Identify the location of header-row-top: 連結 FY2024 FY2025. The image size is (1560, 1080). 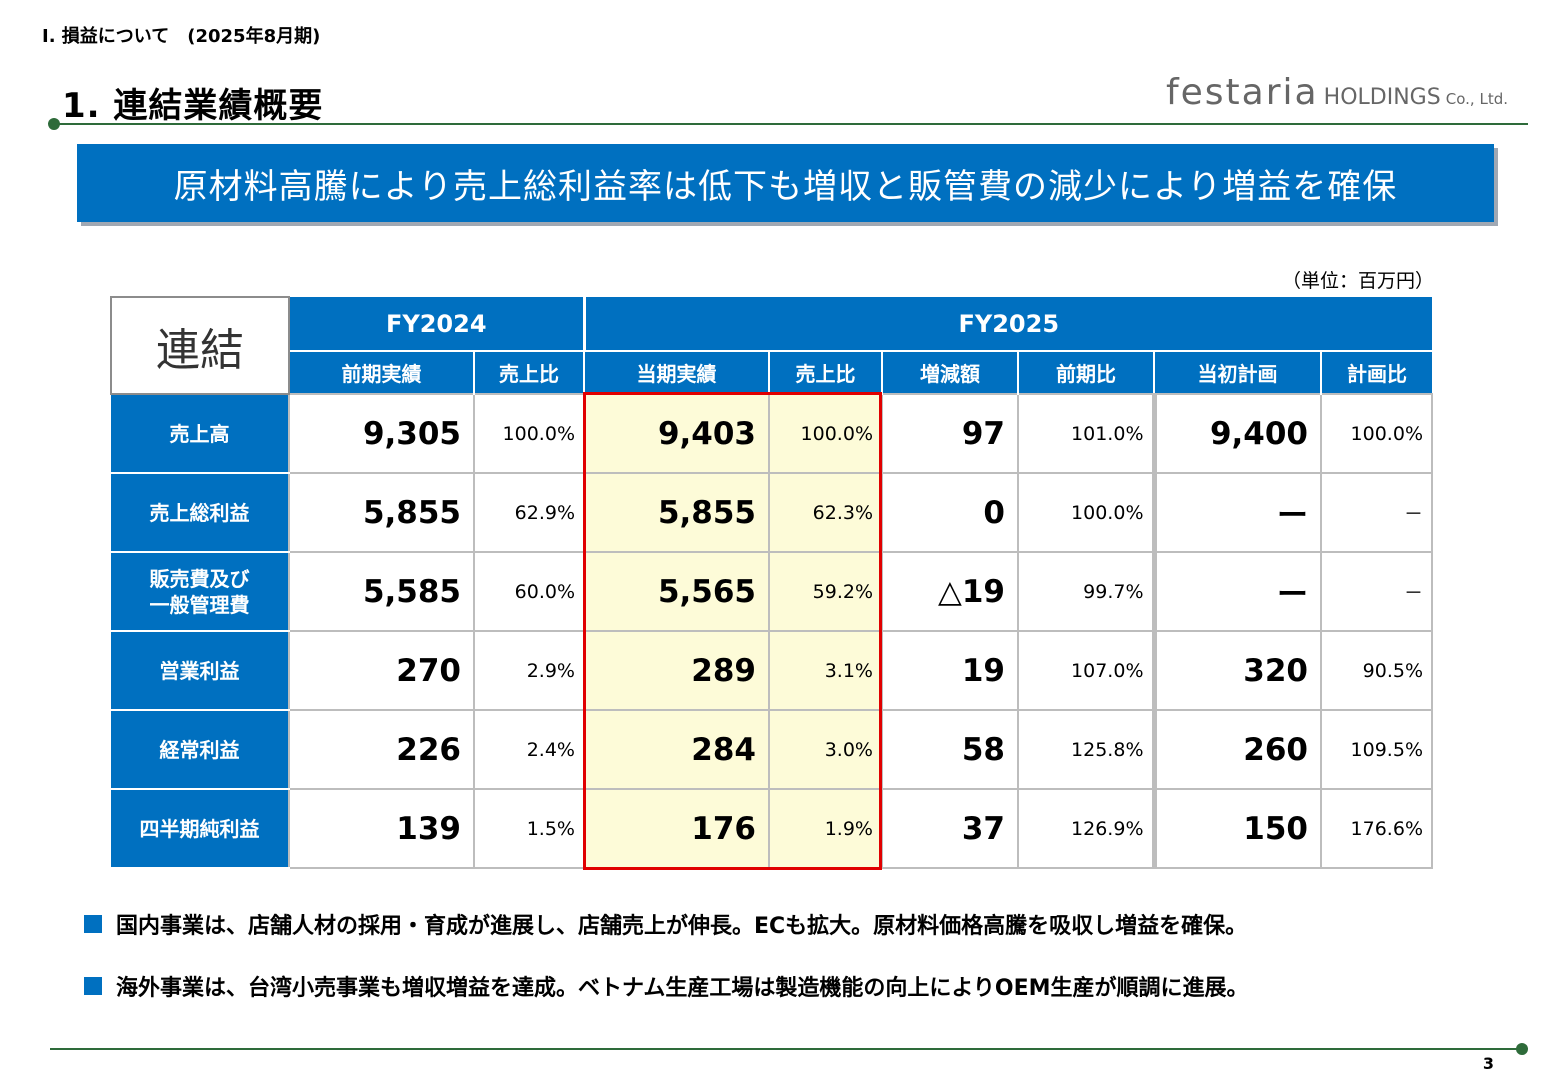
(771, 345).